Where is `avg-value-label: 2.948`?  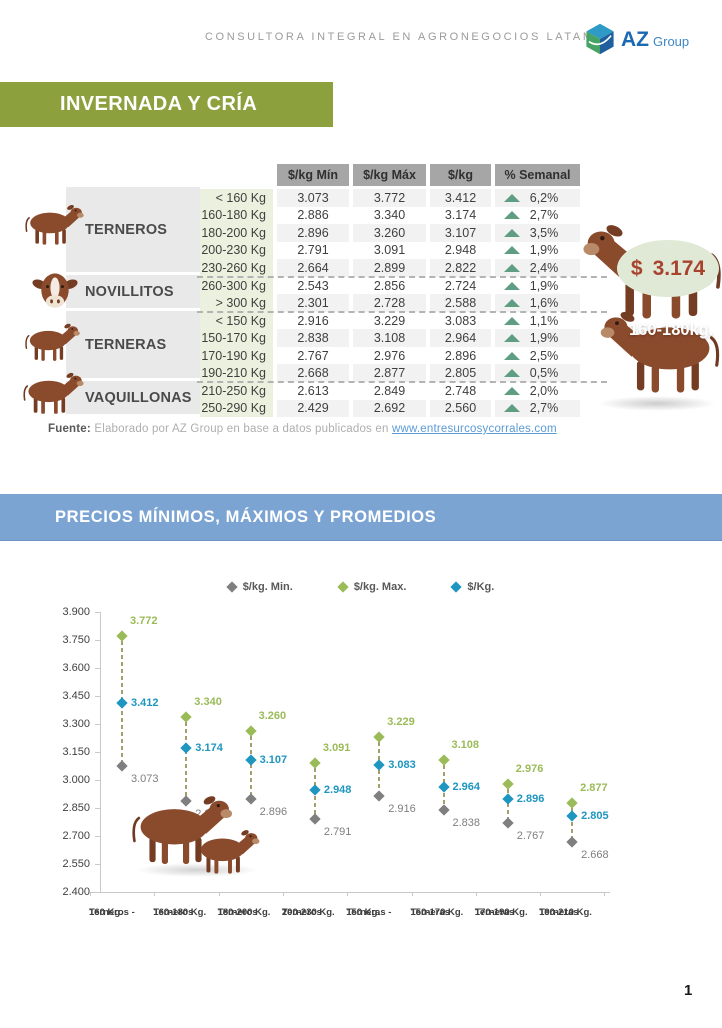
avg-value-label: 2.948 is located at coordinates (337, 789).